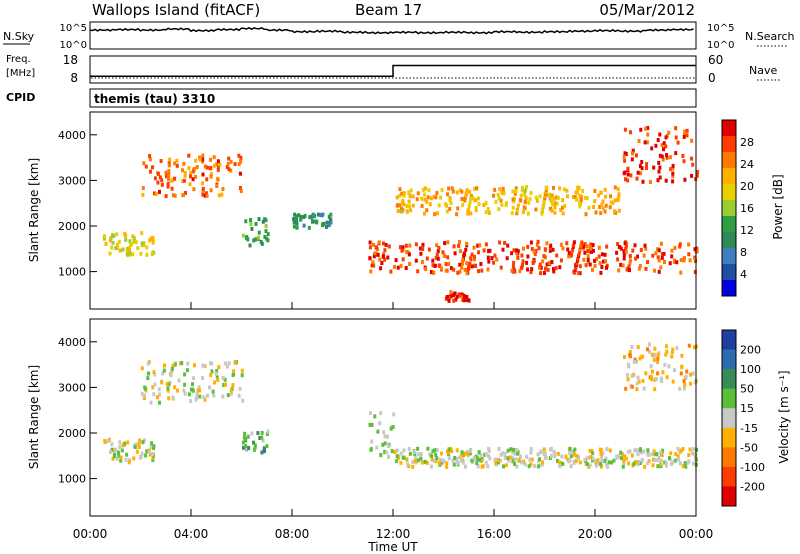 This screenshot has width=800, height=554. What do you see at coordinates (388, 10) in the screenshot?
I see `beam-label: Beam 17` at bounding box center [388, 10].